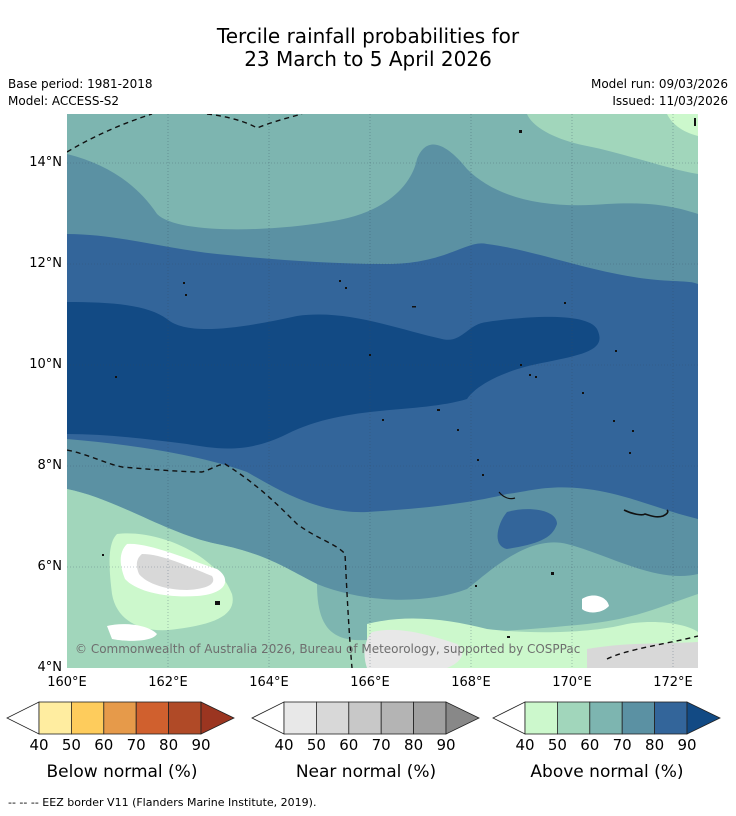 The image size is (736, 816). What do you see at coordinates (349, 745) in the screenshot?
I see `colorbar-near-tick-label: 60` at bounding box center [349, 745].